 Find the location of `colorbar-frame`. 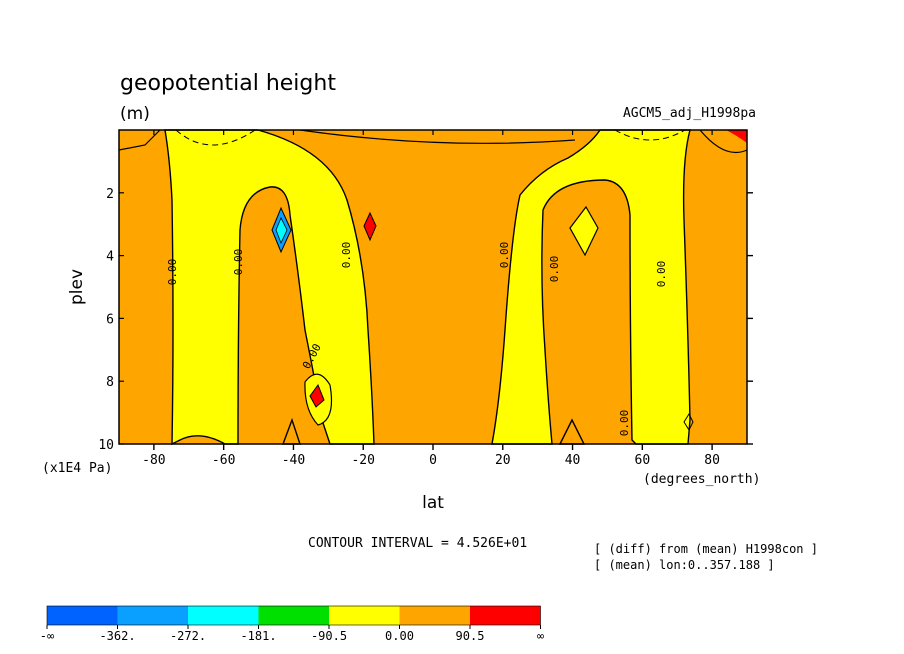

colorbar-frame is located at coordinates (293, 615).